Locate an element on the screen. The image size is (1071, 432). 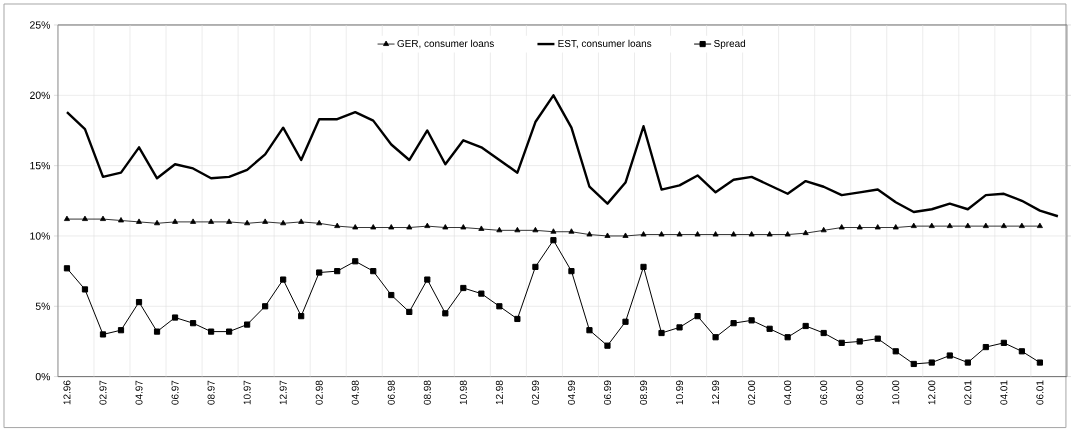
x-tick-label: 10.00 is located at coordinates (896, 392).